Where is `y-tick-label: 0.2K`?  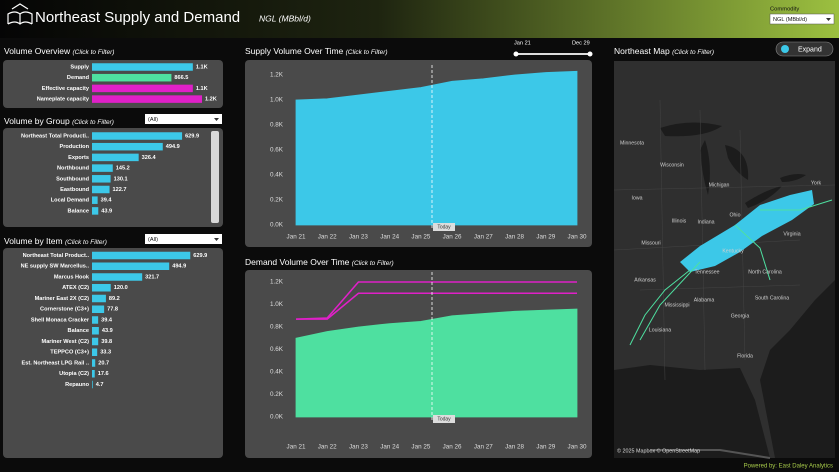 y-tick-label: 0.2K is located at coordinates (277, 200).